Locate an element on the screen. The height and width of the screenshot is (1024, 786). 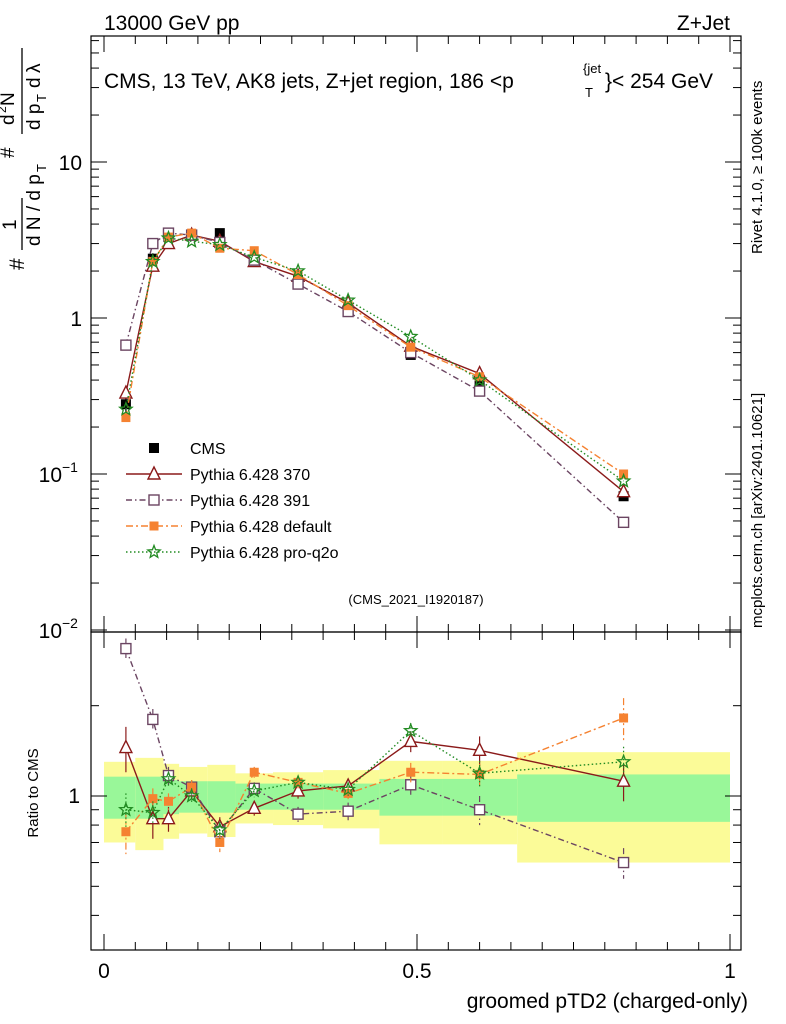
legend-p370-label: Pythia 6.428 370 is located at coordinates (250, 475).